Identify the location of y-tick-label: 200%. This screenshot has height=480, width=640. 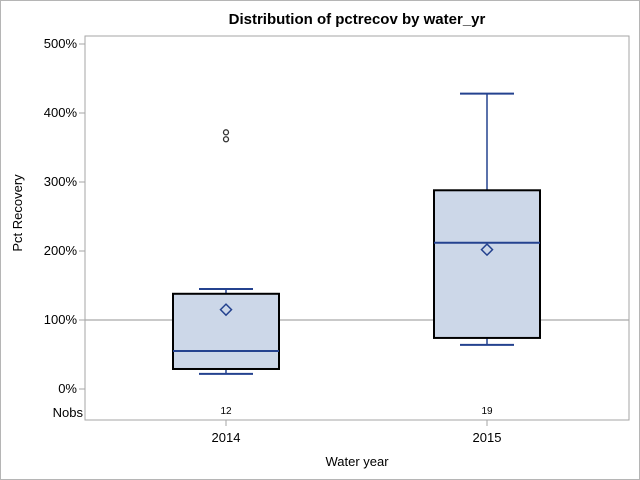
(60, 250).